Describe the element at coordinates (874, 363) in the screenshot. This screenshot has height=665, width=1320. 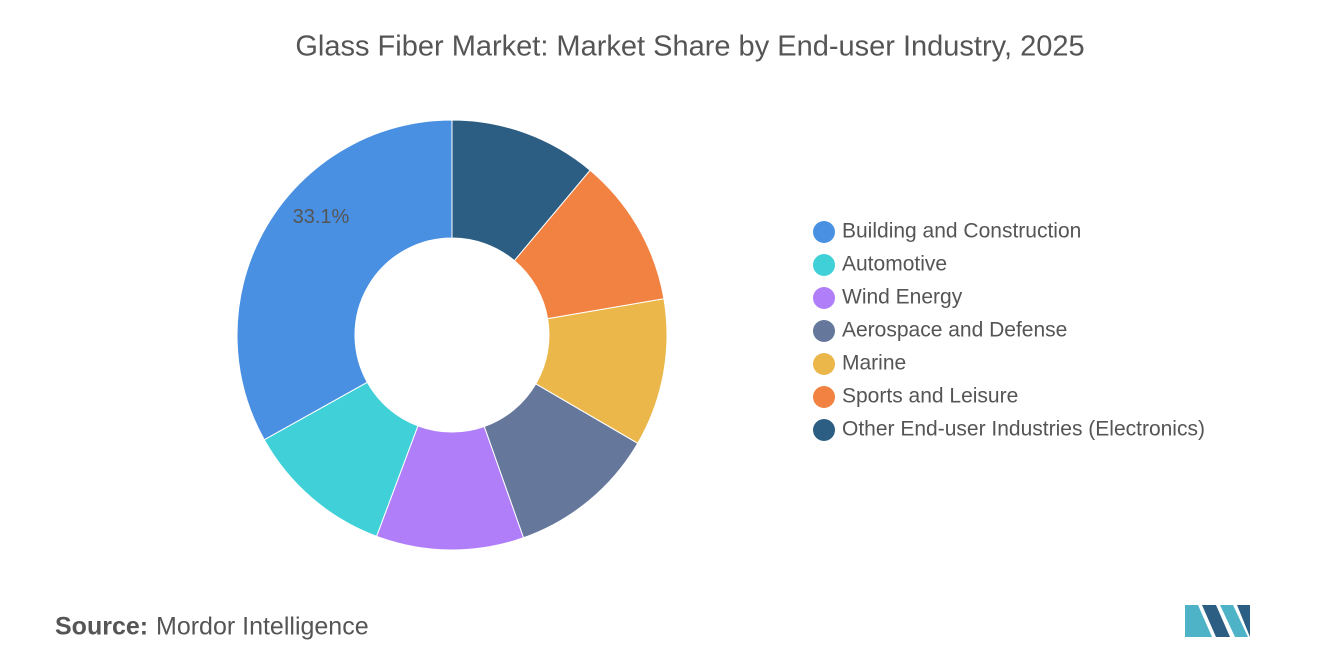
I see `legend-label: Marine` at that location.